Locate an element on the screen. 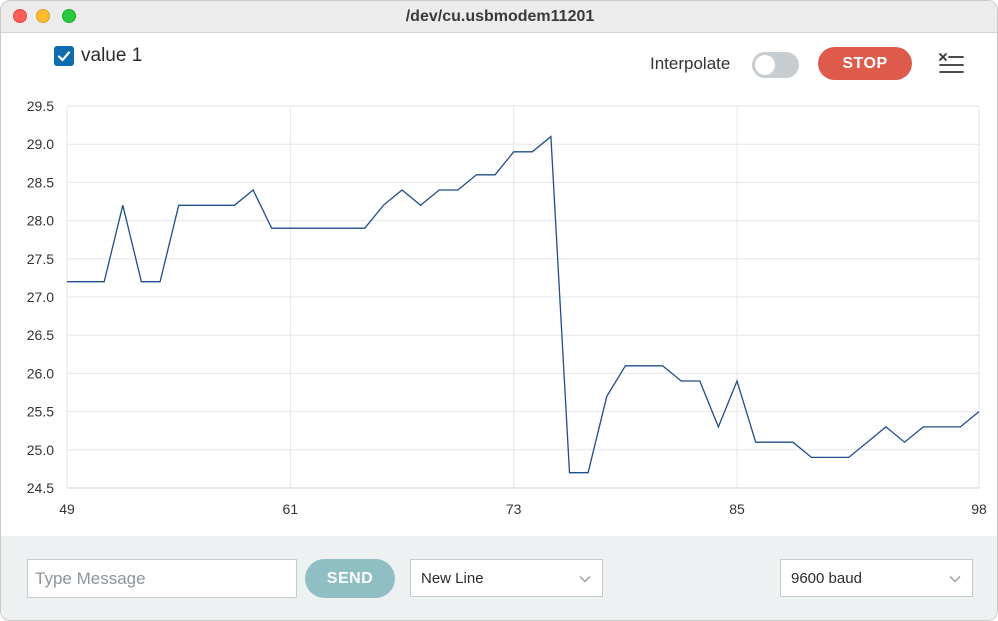 The width and height of the screenshot is (998, 621). y-tick-label: 26.0 is located at coordinates (40, 373).